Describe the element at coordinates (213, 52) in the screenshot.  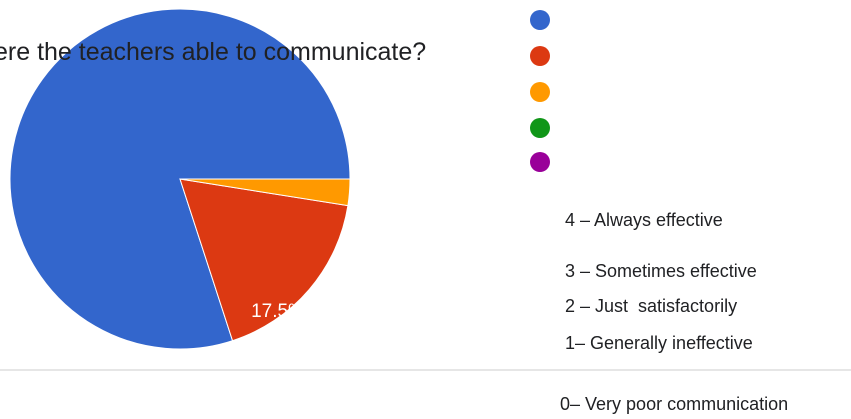
I see `chart-title: ere the teachers able to communicate?` at that location.